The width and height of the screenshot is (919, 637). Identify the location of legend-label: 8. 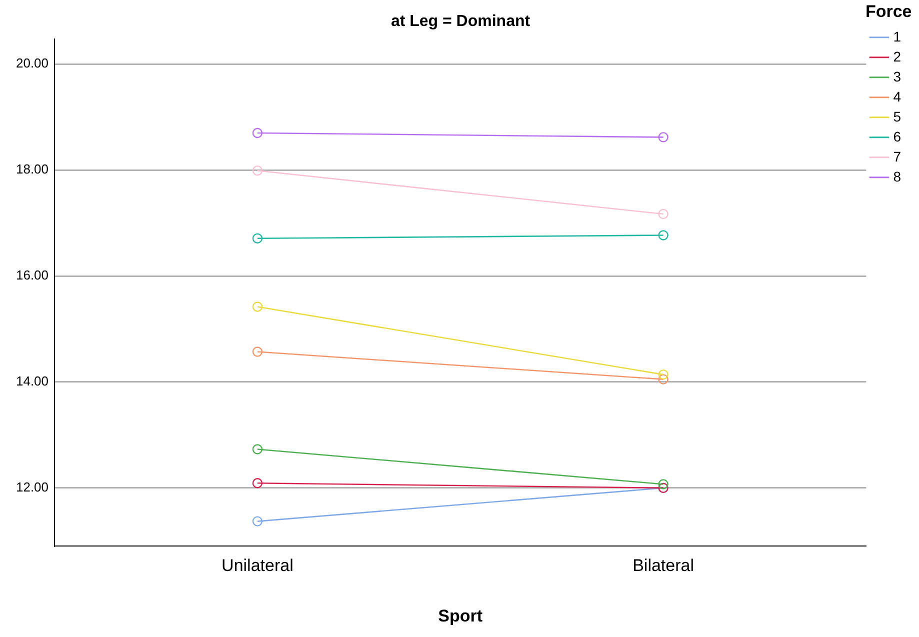
(897, 176).